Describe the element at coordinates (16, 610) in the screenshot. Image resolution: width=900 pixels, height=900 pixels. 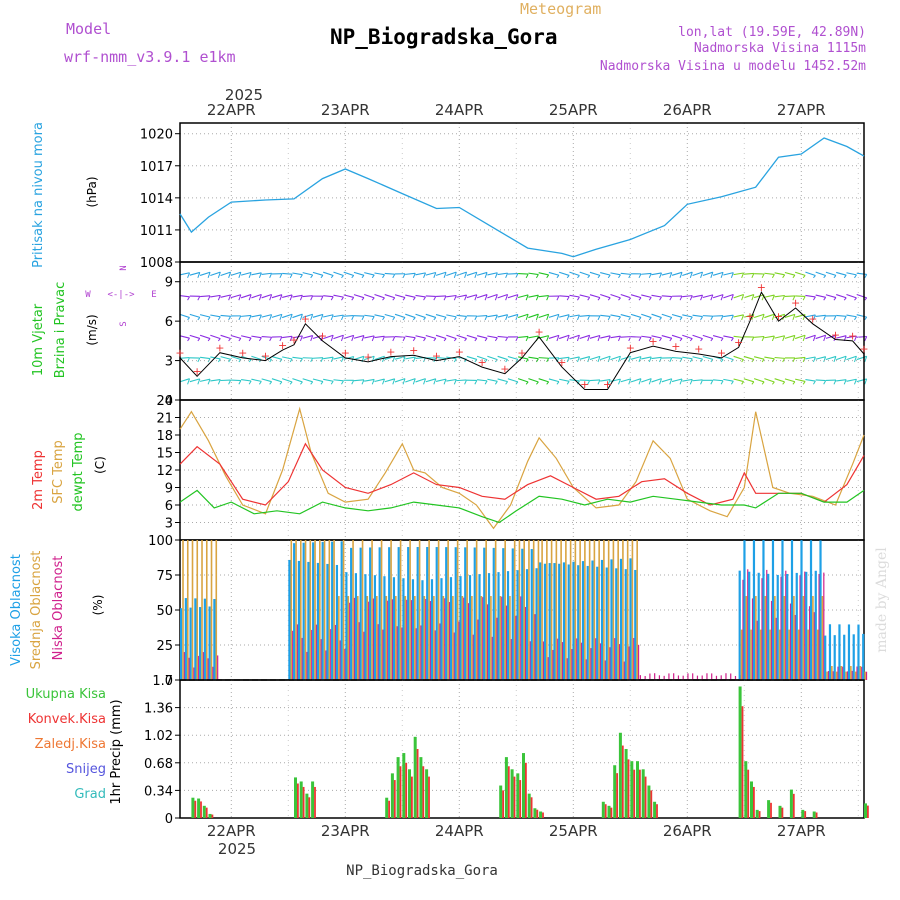
I see `cloud-ylabel-1: Visoka Oblacnost` at that location.